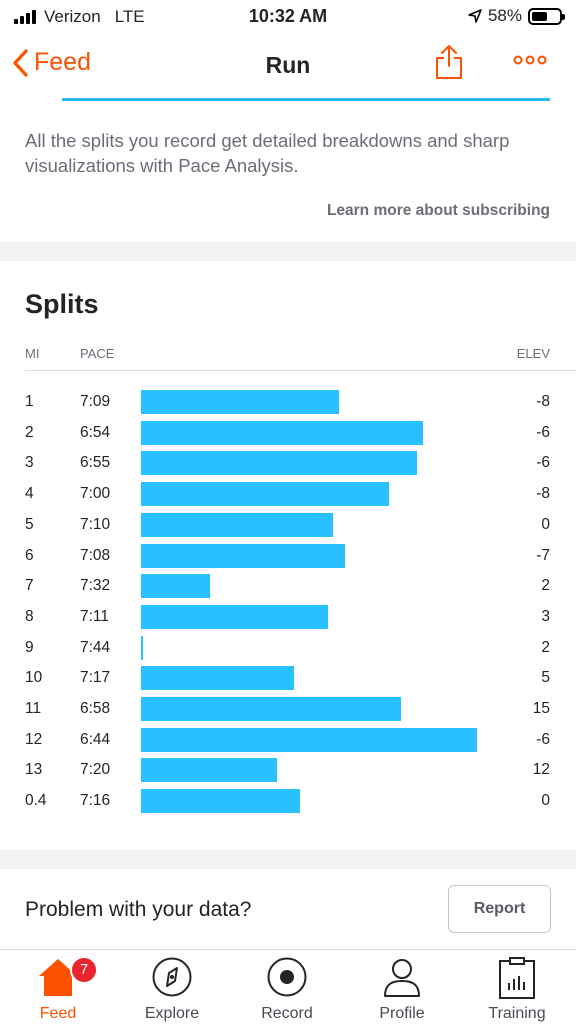 This screenshot has height=1024, width=576. I want to click on split-row: 4 7:00 -8, so click(288, 494).